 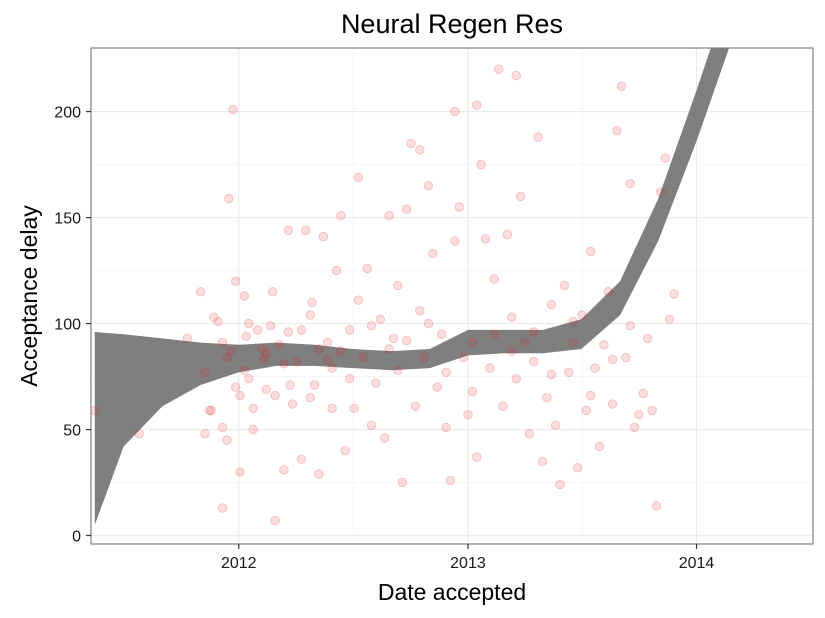 I want to click on x-tick-label: 2013, so click(x=468, y=563).